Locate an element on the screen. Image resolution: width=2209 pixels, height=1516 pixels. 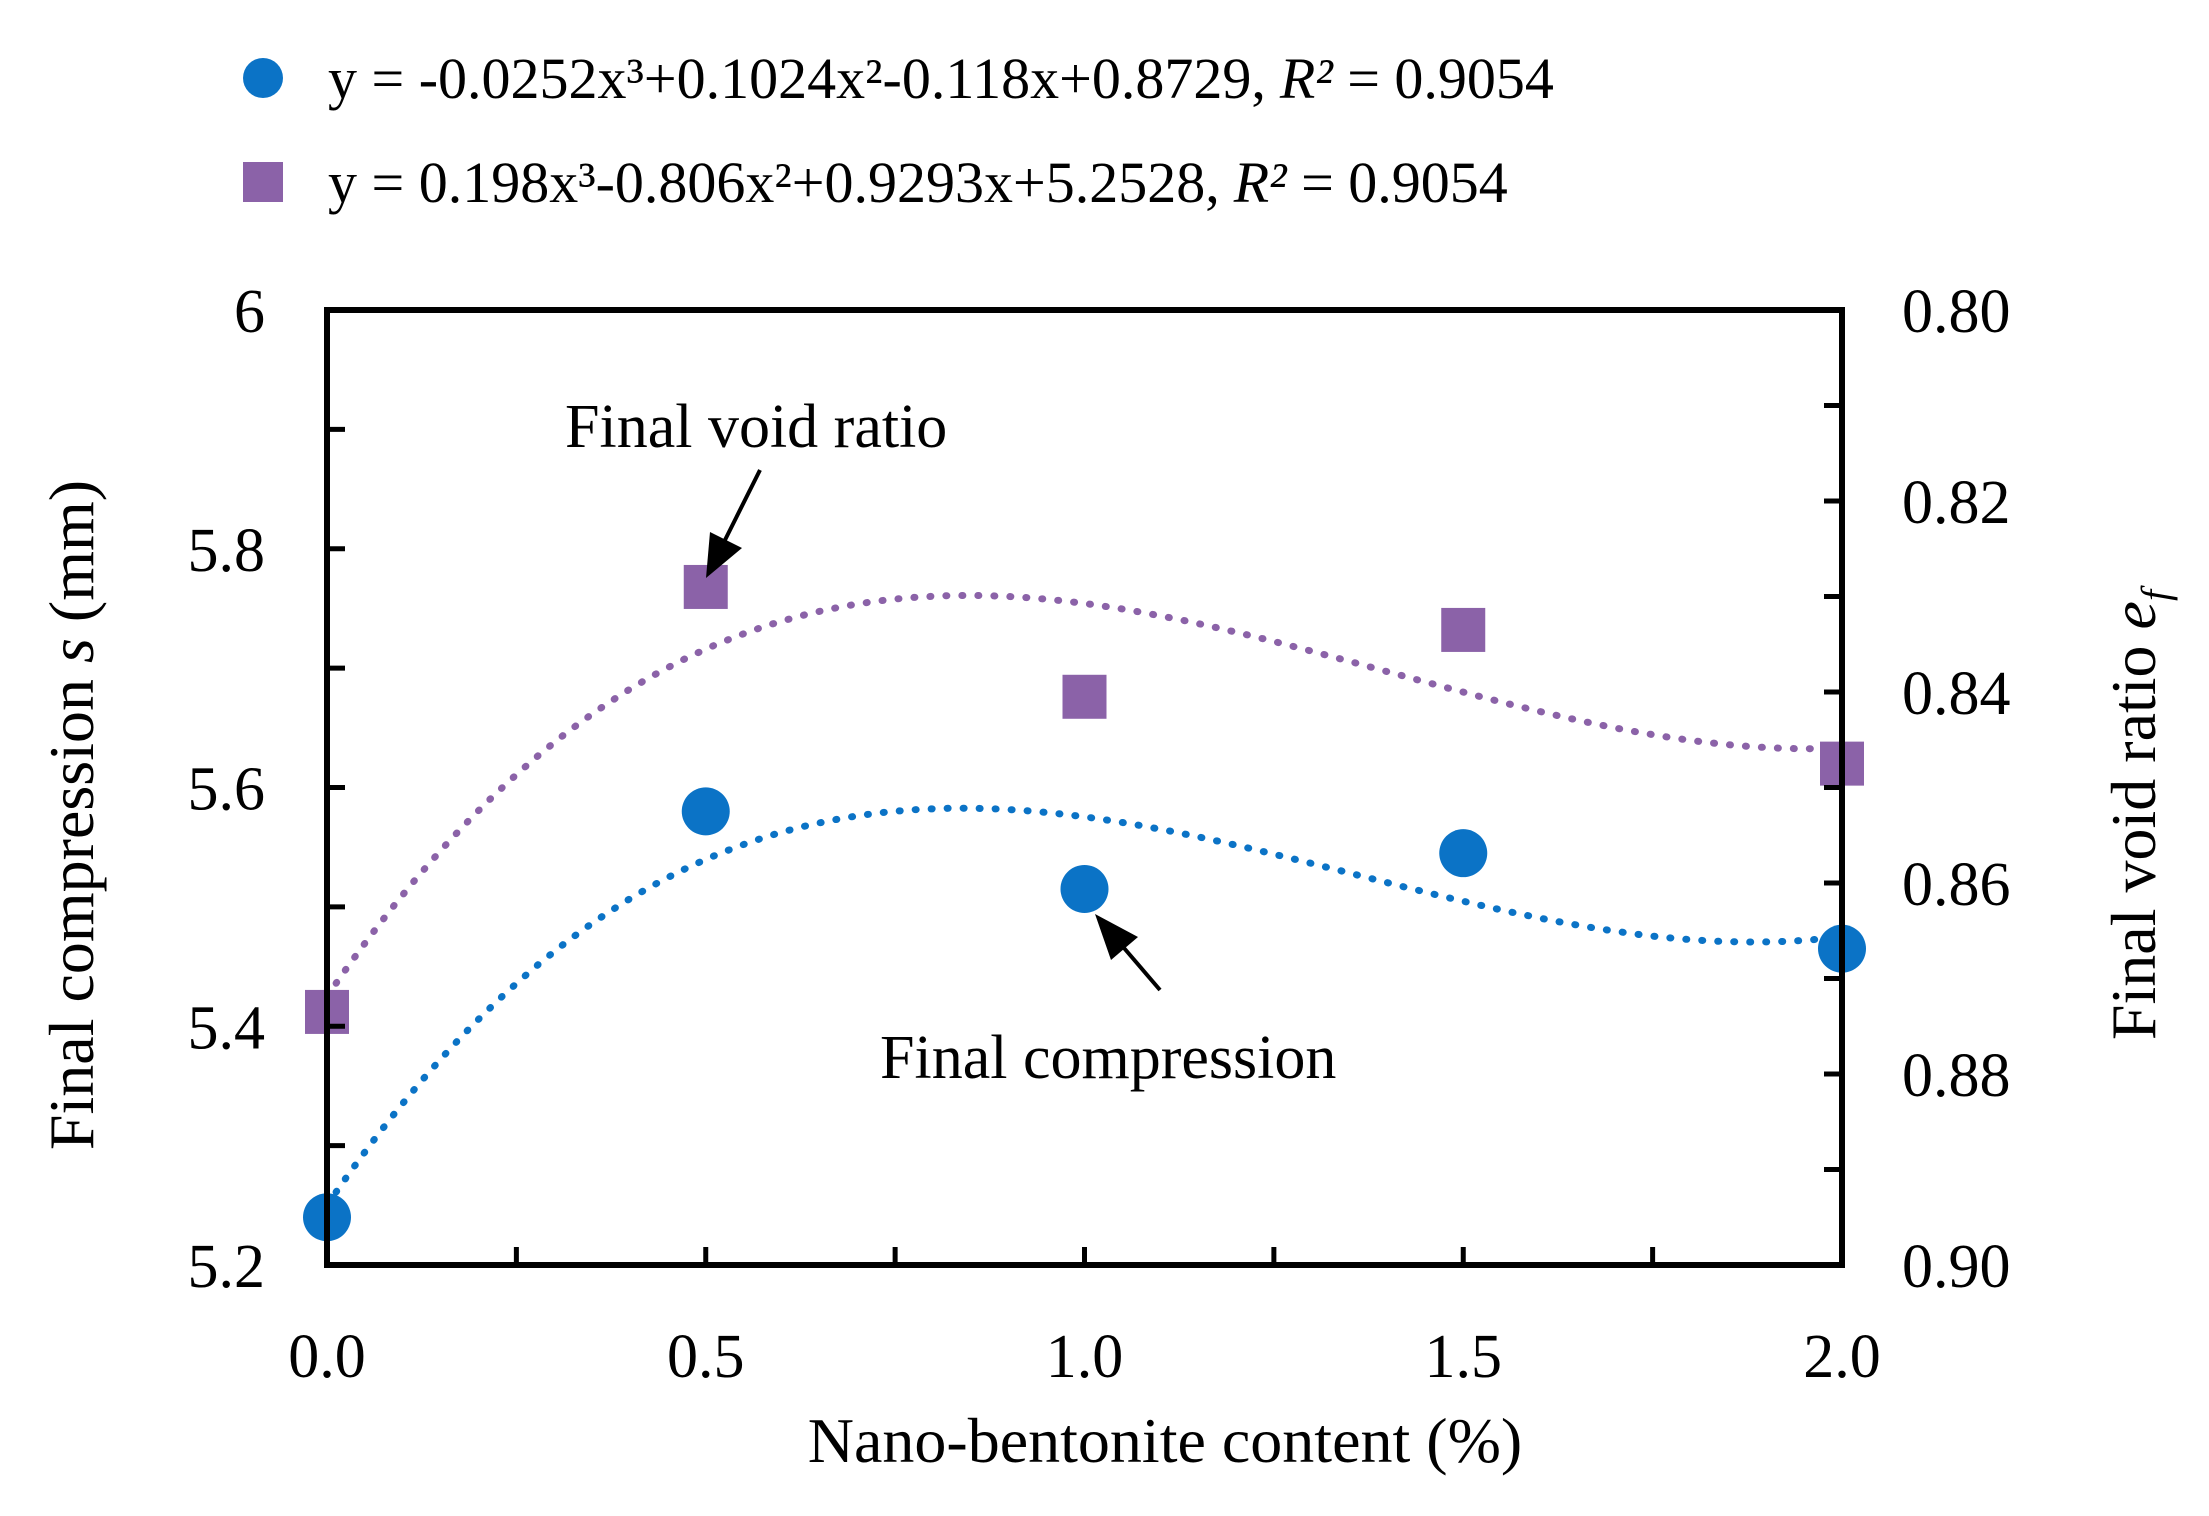
y-left-tick-label: 6 is located at coordinates (249, 312).